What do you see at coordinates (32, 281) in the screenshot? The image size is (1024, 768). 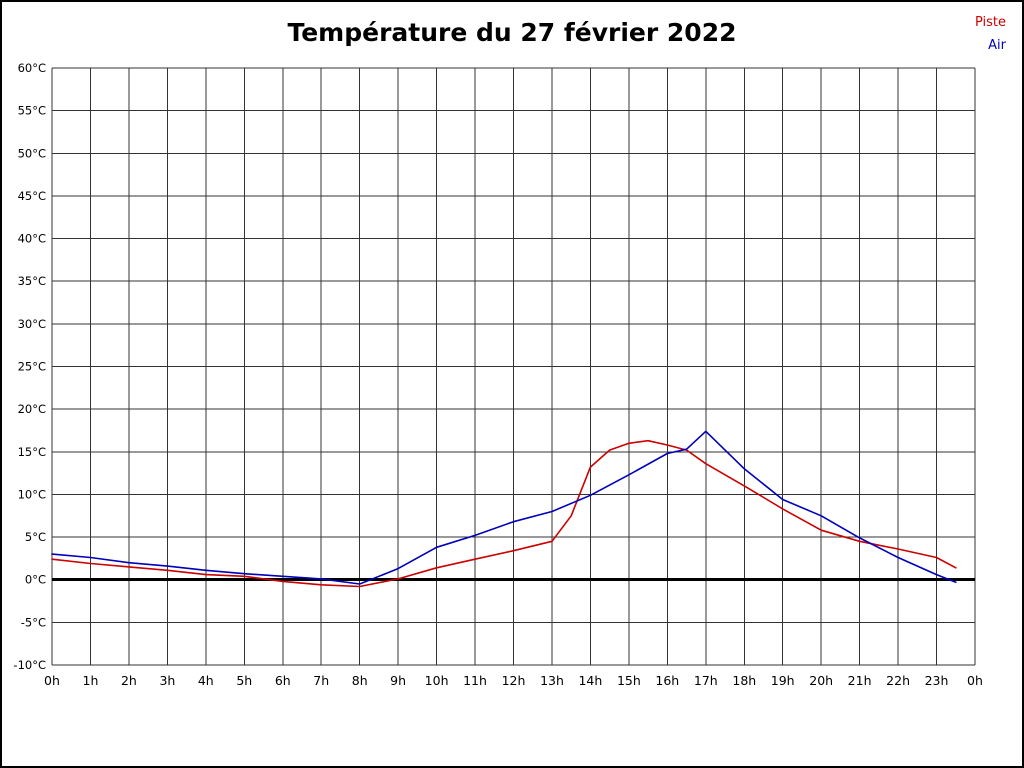 I see `y-axis-tick-label: 35°C` at bounding box center [32, 281].